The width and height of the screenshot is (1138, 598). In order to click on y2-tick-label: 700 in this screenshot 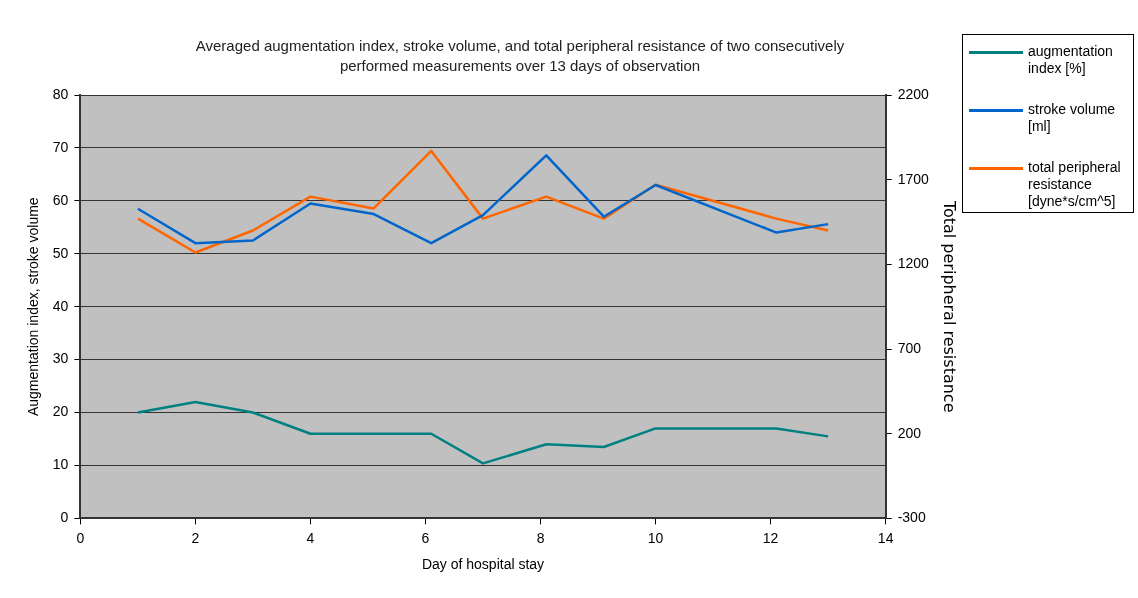, I will do `click(909, 347)`.